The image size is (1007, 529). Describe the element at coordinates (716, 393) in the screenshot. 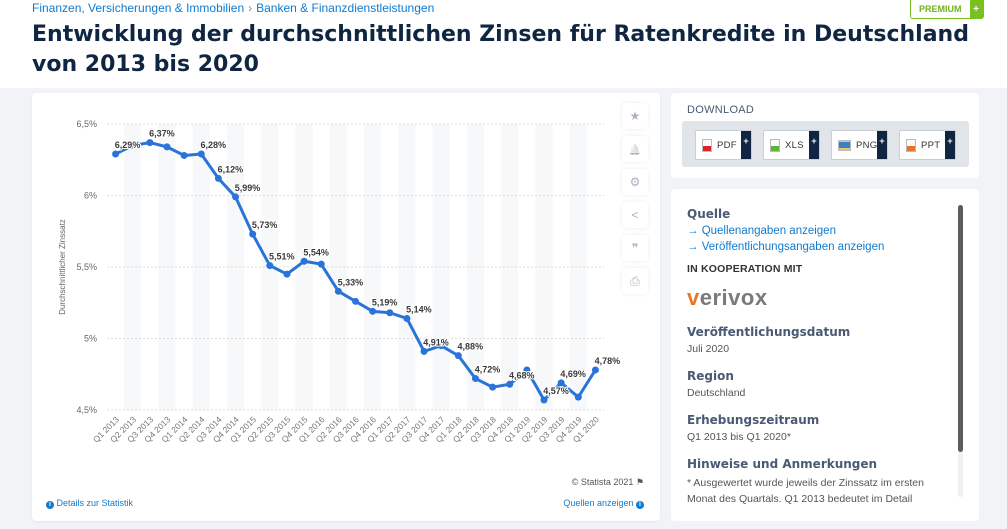

I see `region-value: Deutschland` at that location.